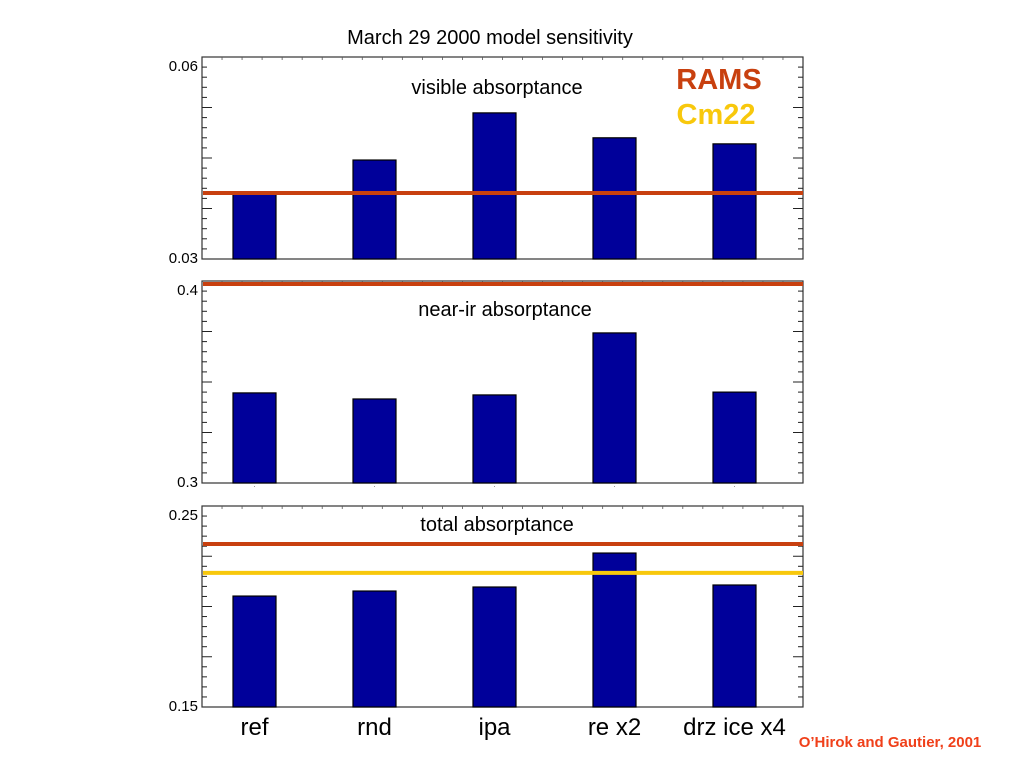 This screenshot has height=768, width=1024. Describe the element at coordinates (734, 727) in the screenshot. I see `category-label-drz-ice-x4: drz ice x4` at that location.